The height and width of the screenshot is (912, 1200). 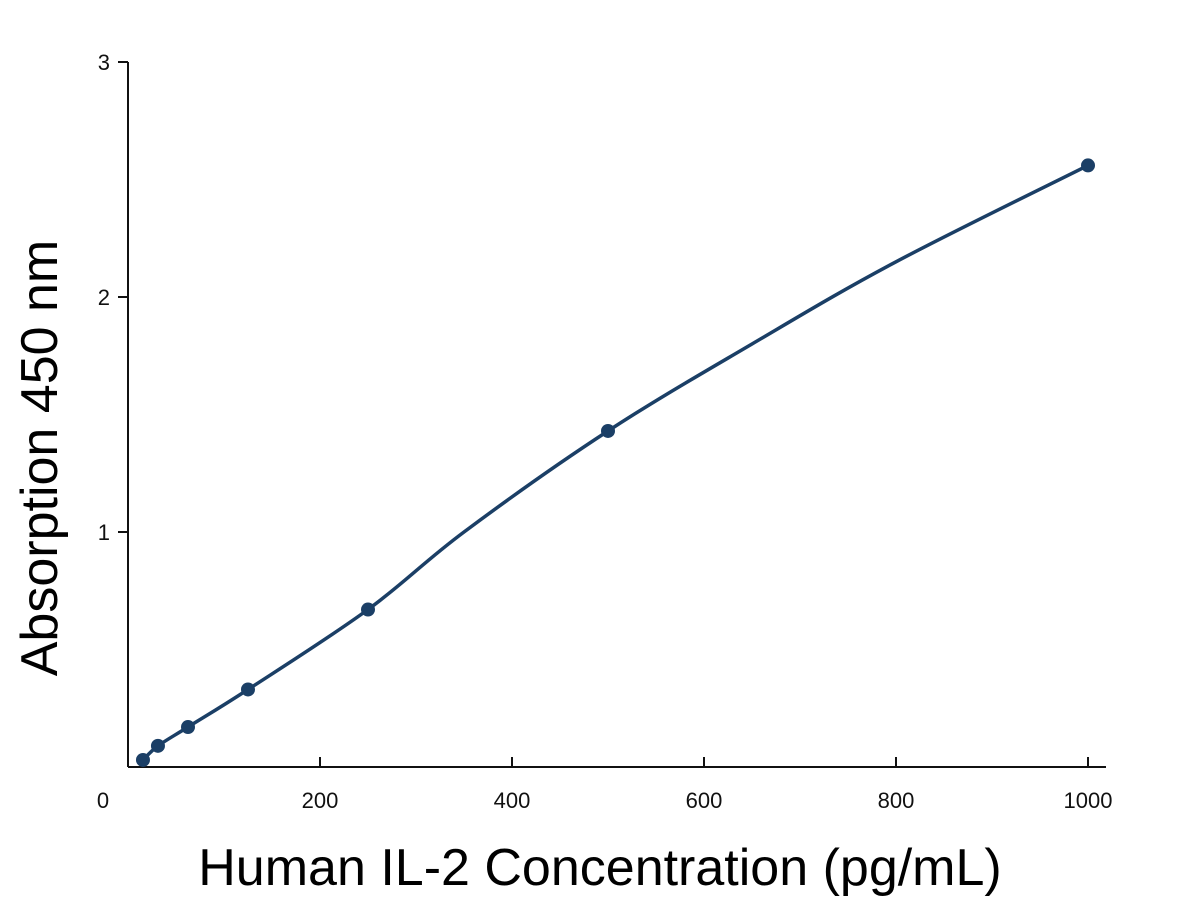 I want to click on x-axis-ticks: 0 200 400 600 800 1000, so click(x=605, y=785).